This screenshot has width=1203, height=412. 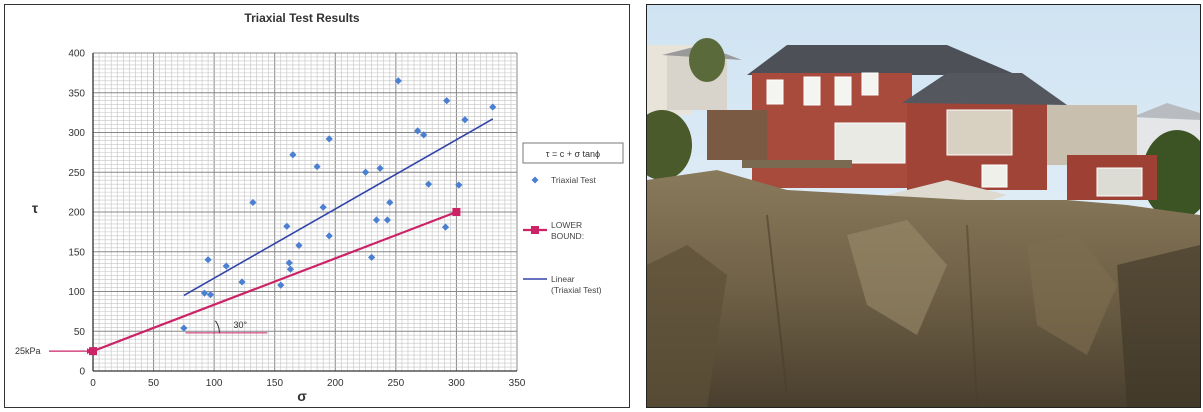 I want to click on y-tick-label: 250, so click(x=76, y=173).